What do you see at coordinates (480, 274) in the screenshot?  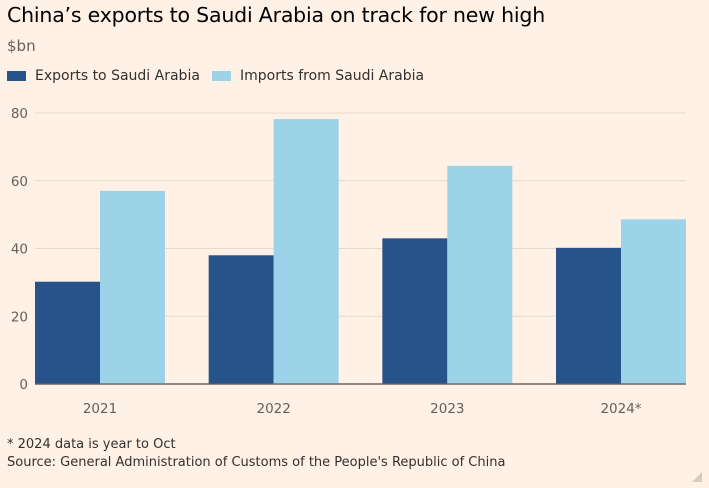 I see `bar-imports-2023` at bounding box center [480, 274].